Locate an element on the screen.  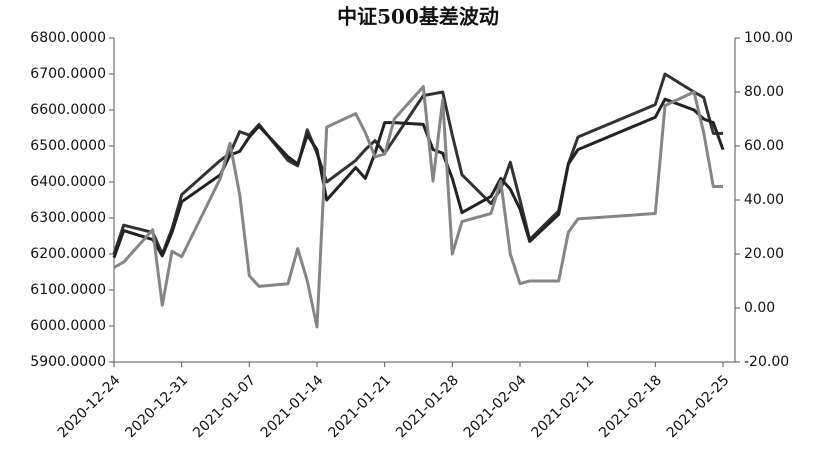
y-tick-label: 6000.0000 is located at coordinates (68, 326).